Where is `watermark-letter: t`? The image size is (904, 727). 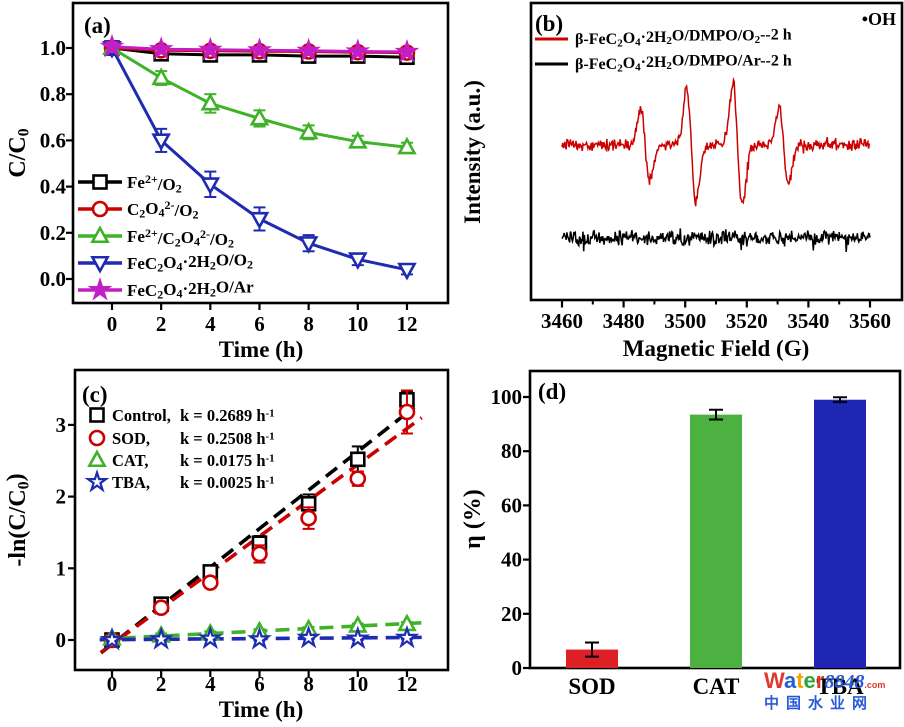 watermark-letter: t is located at coordinates (800, 680).